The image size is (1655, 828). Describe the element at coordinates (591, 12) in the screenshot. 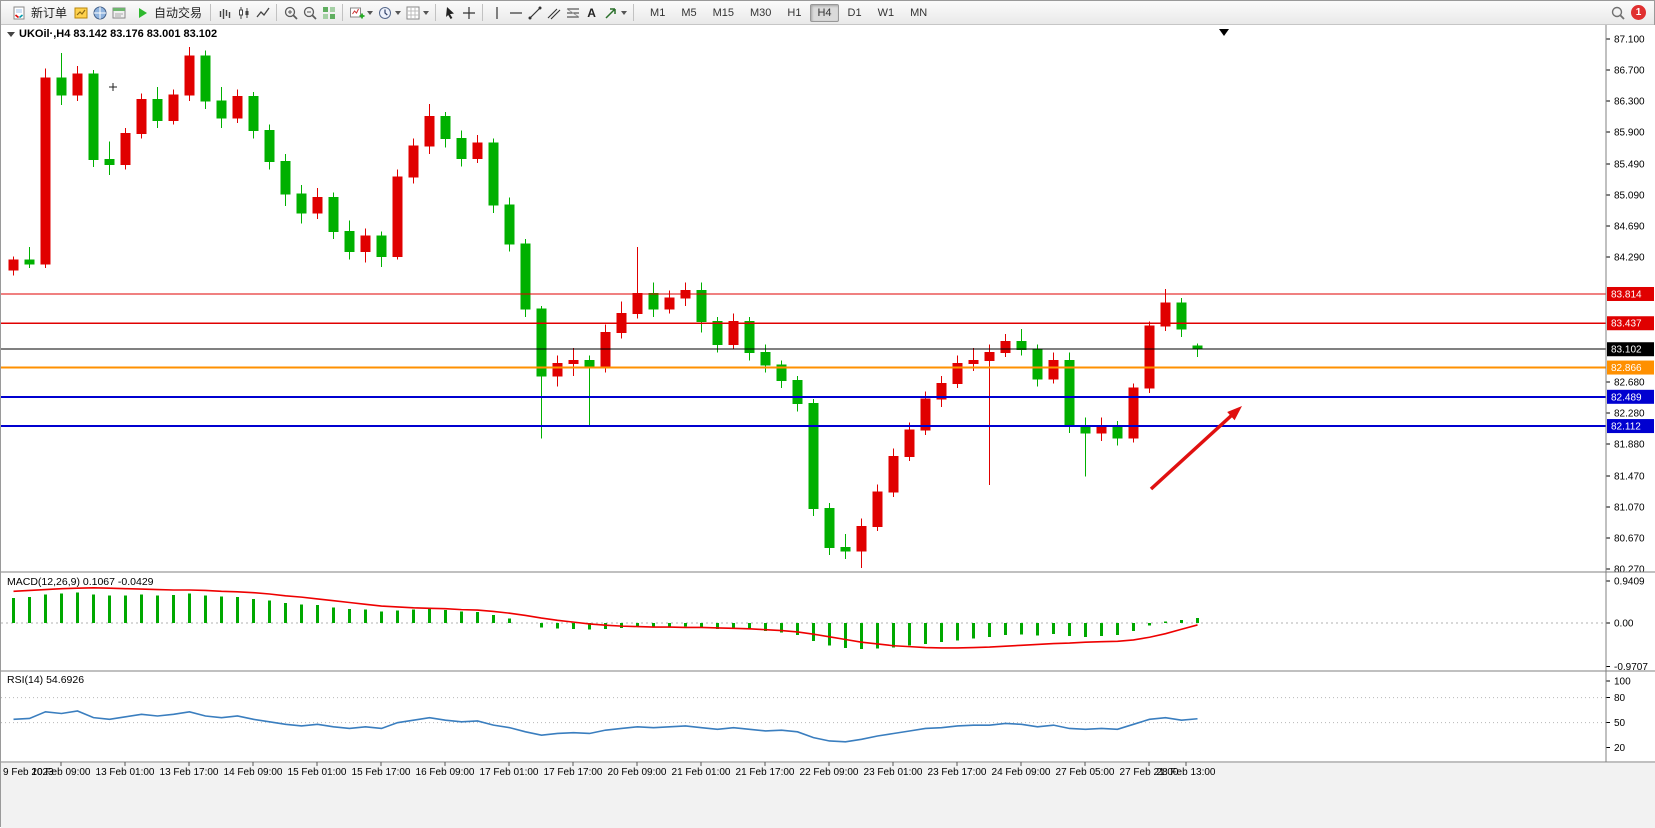

I see `text-tool-icon: A` at that location.